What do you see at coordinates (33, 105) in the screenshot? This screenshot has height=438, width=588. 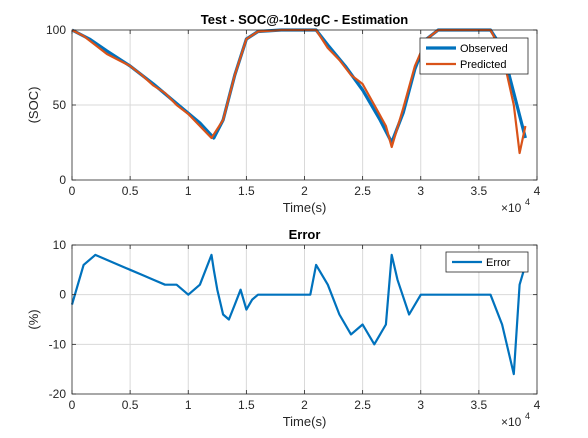 I see `y-axis-label: (SOC)` at bounding box center [33, 105].